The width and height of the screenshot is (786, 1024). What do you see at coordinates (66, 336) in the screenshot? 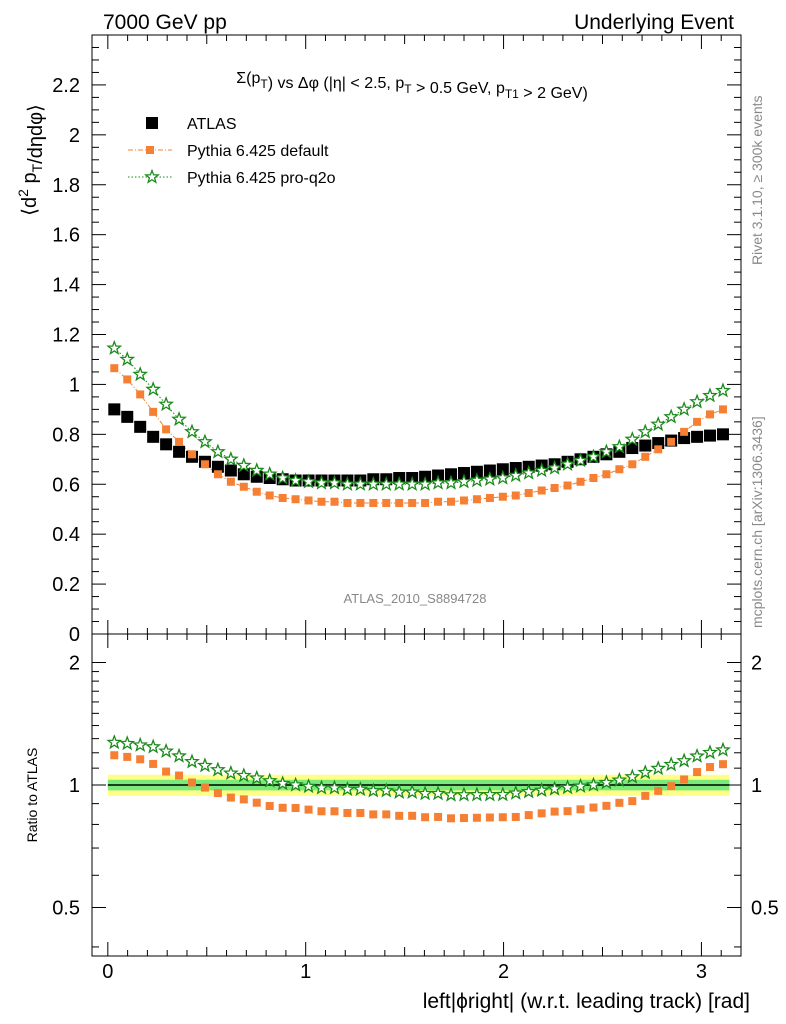
I see `y-tick-label: 1.2` at bounding box center [66, 336].